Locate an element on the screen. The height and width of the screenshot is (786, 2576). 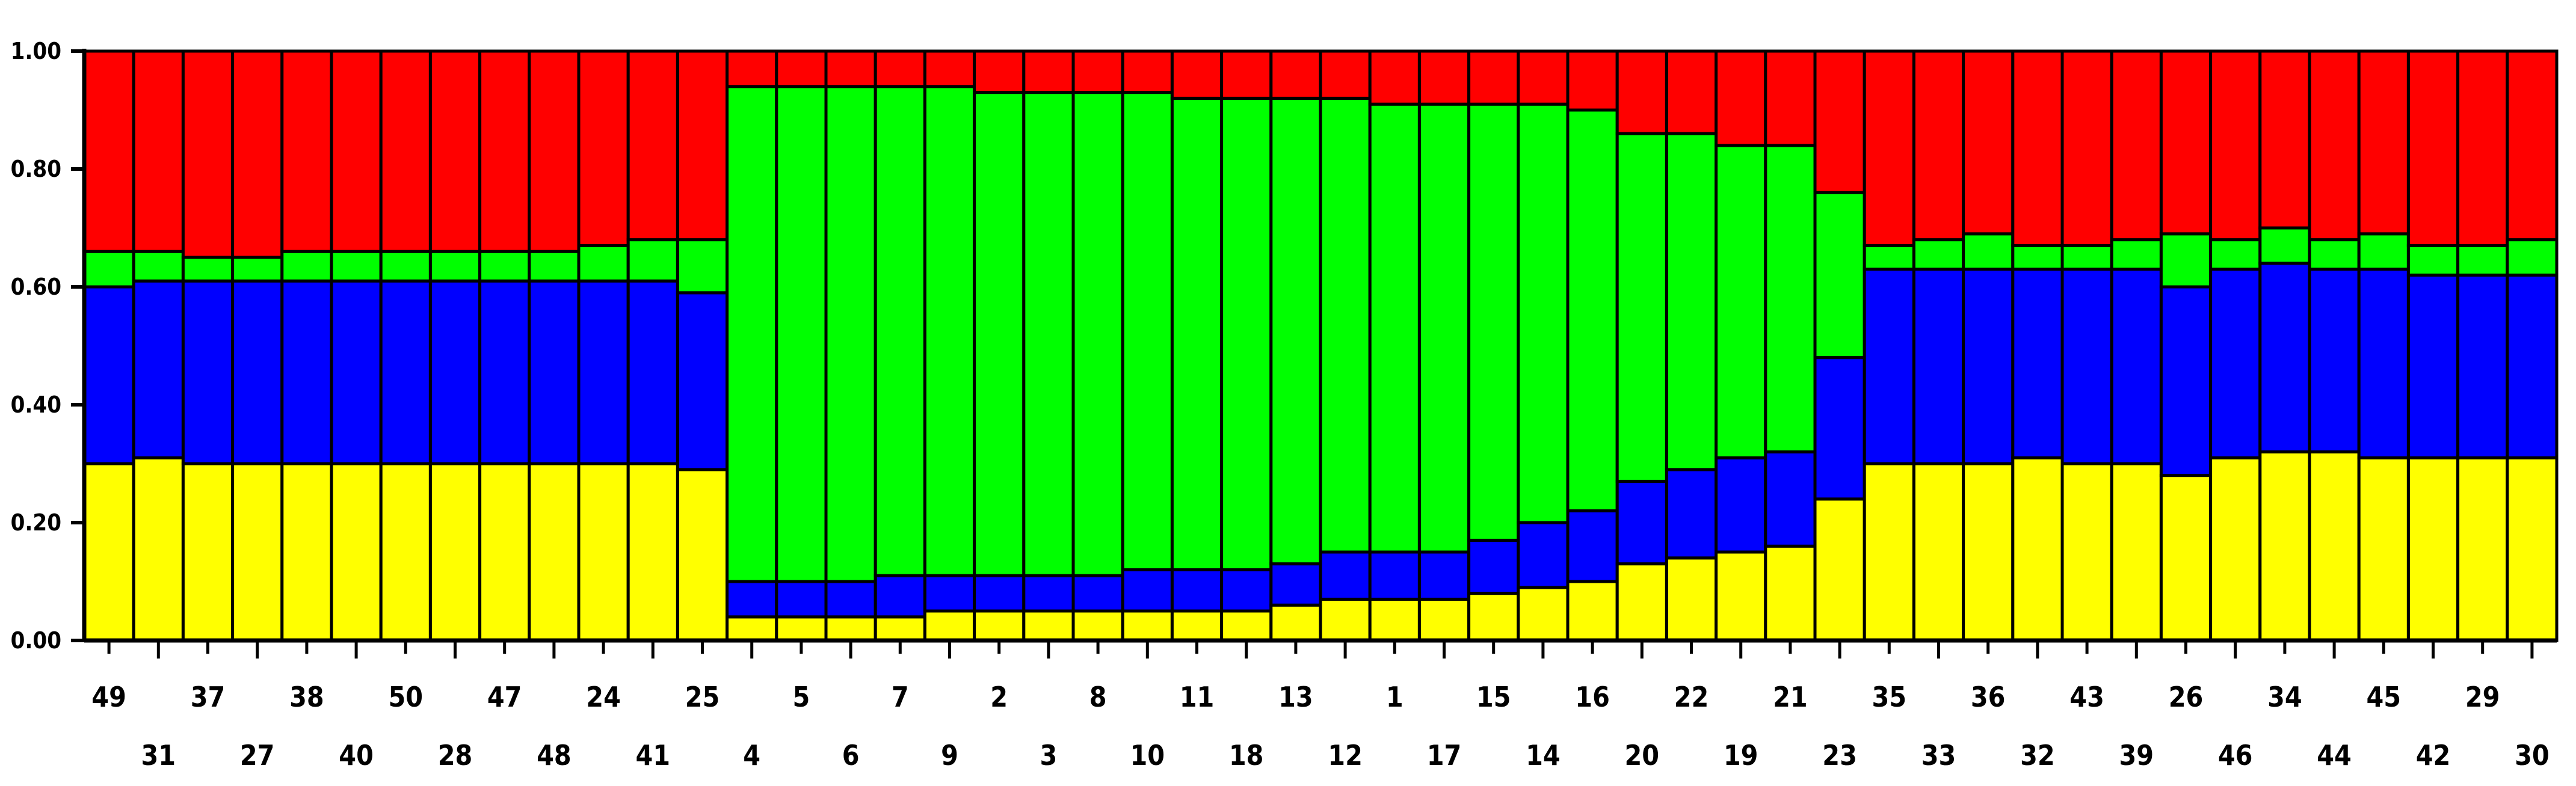
x-tick-label-3: 3 is located at coordinates (1049, 755).